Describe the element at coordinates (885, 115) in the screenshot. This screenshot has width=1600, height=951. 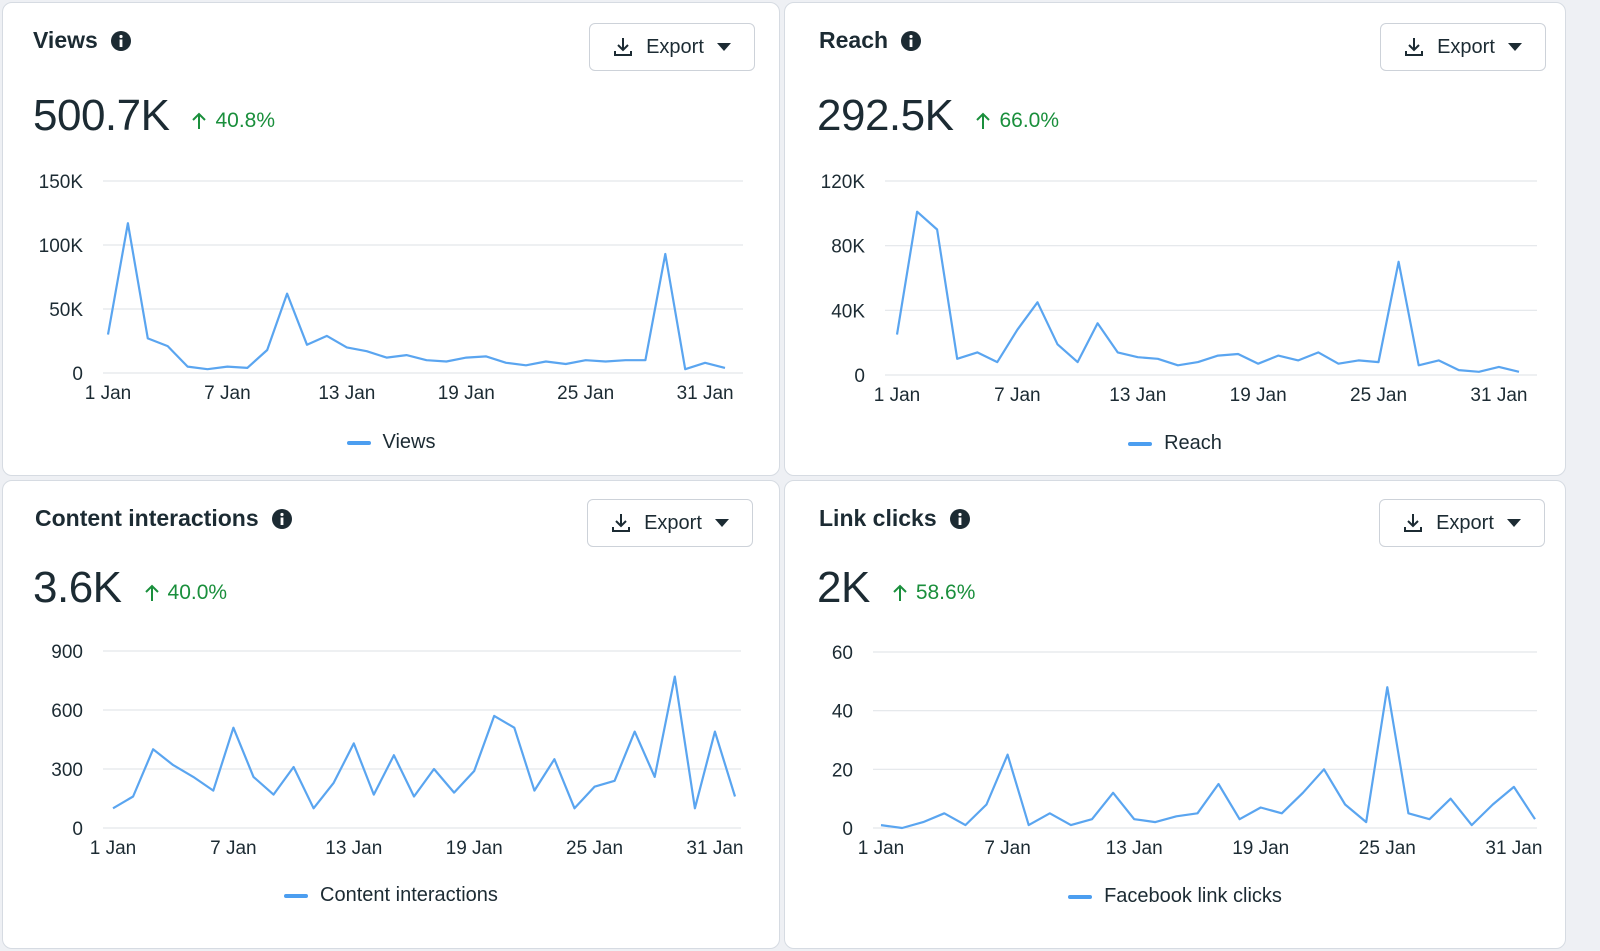
I see `metric-value: 292.5K` at that location.